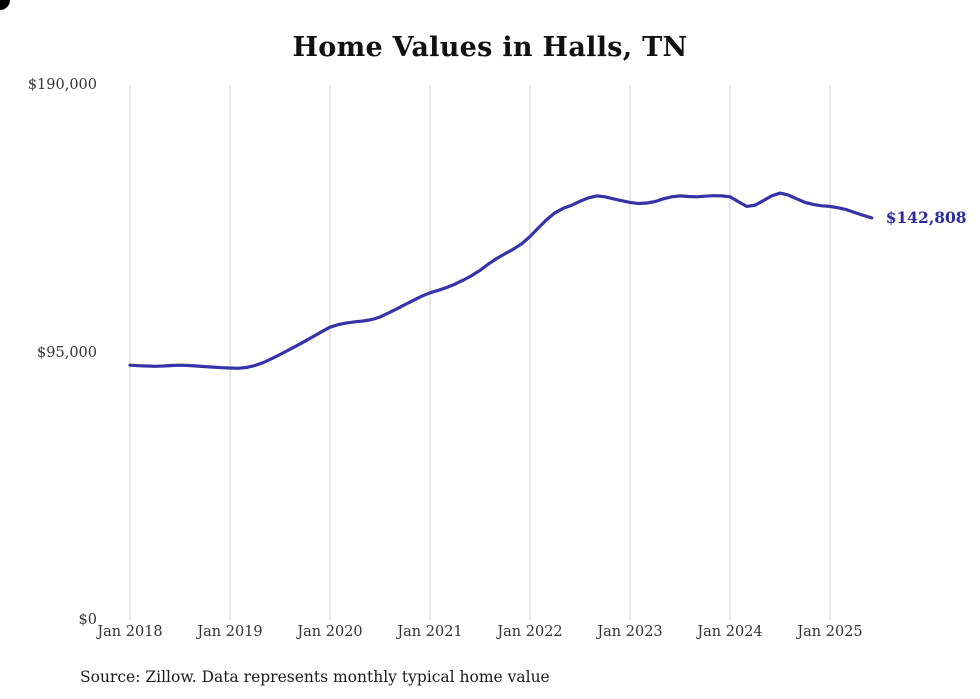 Image resolution: width=980 pixels, height=699 pixels. Describe the element at coordinates (430, 632) in the screenshot. I see `x-tick-label-jan-2021: Jan 2021` at that location.